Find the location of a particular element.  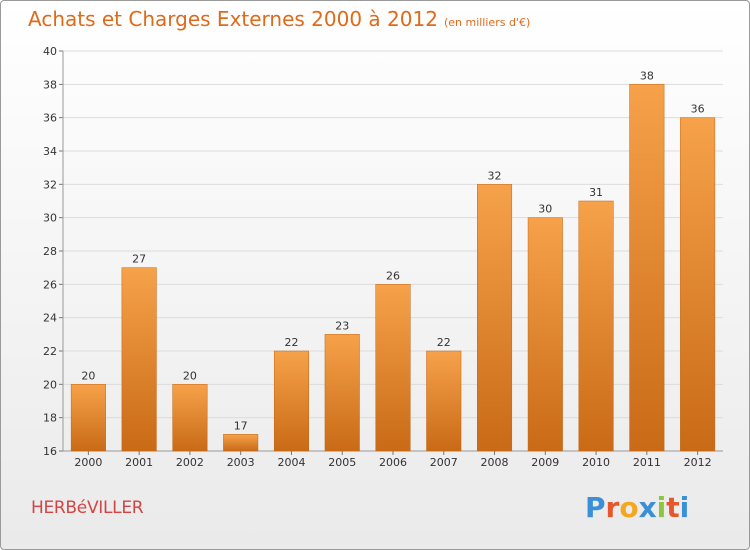

y-tick-label: 30 is located at coordinates (50, 218).